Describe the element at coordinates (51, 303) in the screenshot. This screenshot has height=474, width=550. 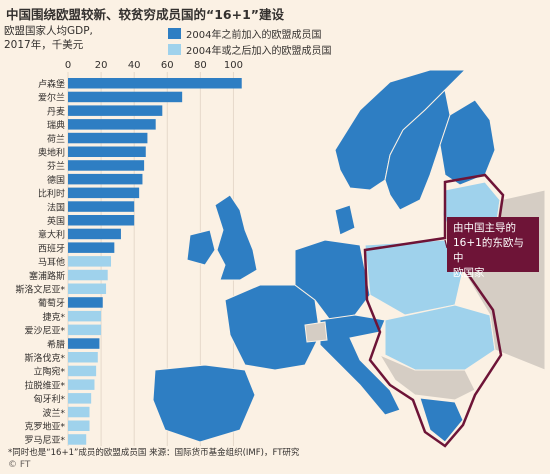
I see `category-label: 葡萄牙` at that location.